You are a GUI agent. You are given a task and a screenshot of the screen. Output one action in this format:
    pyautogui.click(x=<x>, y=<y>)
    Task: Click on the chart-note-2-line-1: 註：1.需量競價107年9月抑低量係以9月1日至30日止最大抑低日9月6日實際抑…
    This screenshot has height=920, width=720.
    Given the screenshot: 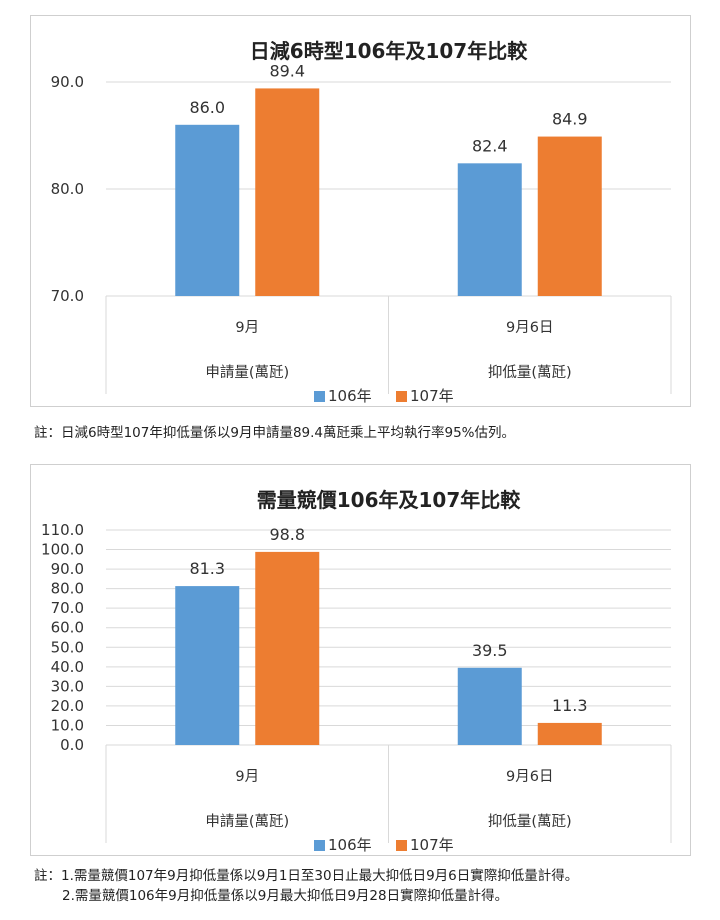 What is the action you would take?
    pyautogui.click(x=306, y=876)
    